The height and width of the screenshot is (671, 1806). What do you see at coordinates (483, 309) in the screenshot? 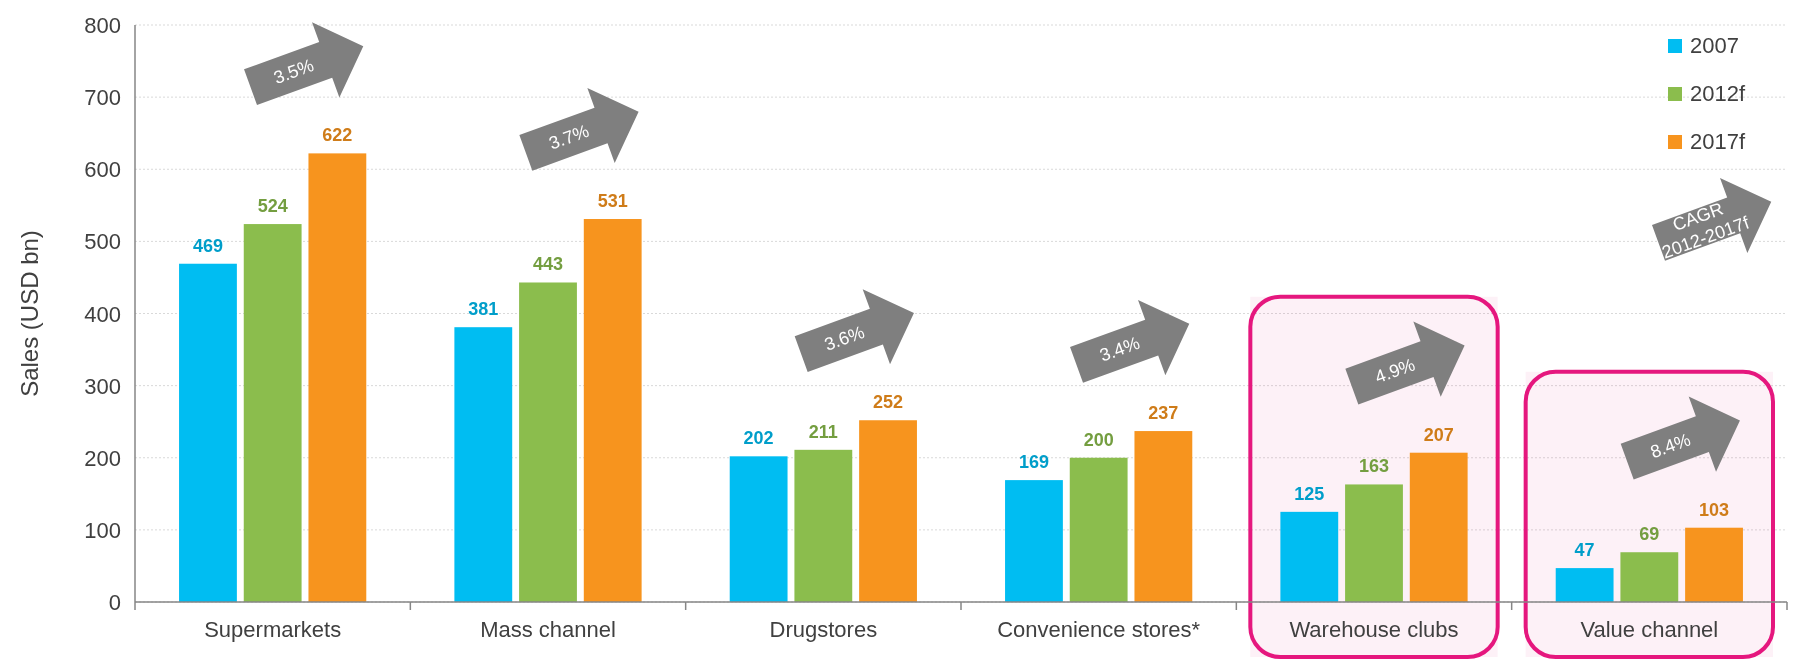
I see `data-label: 381` at bounding box center [483, 309].